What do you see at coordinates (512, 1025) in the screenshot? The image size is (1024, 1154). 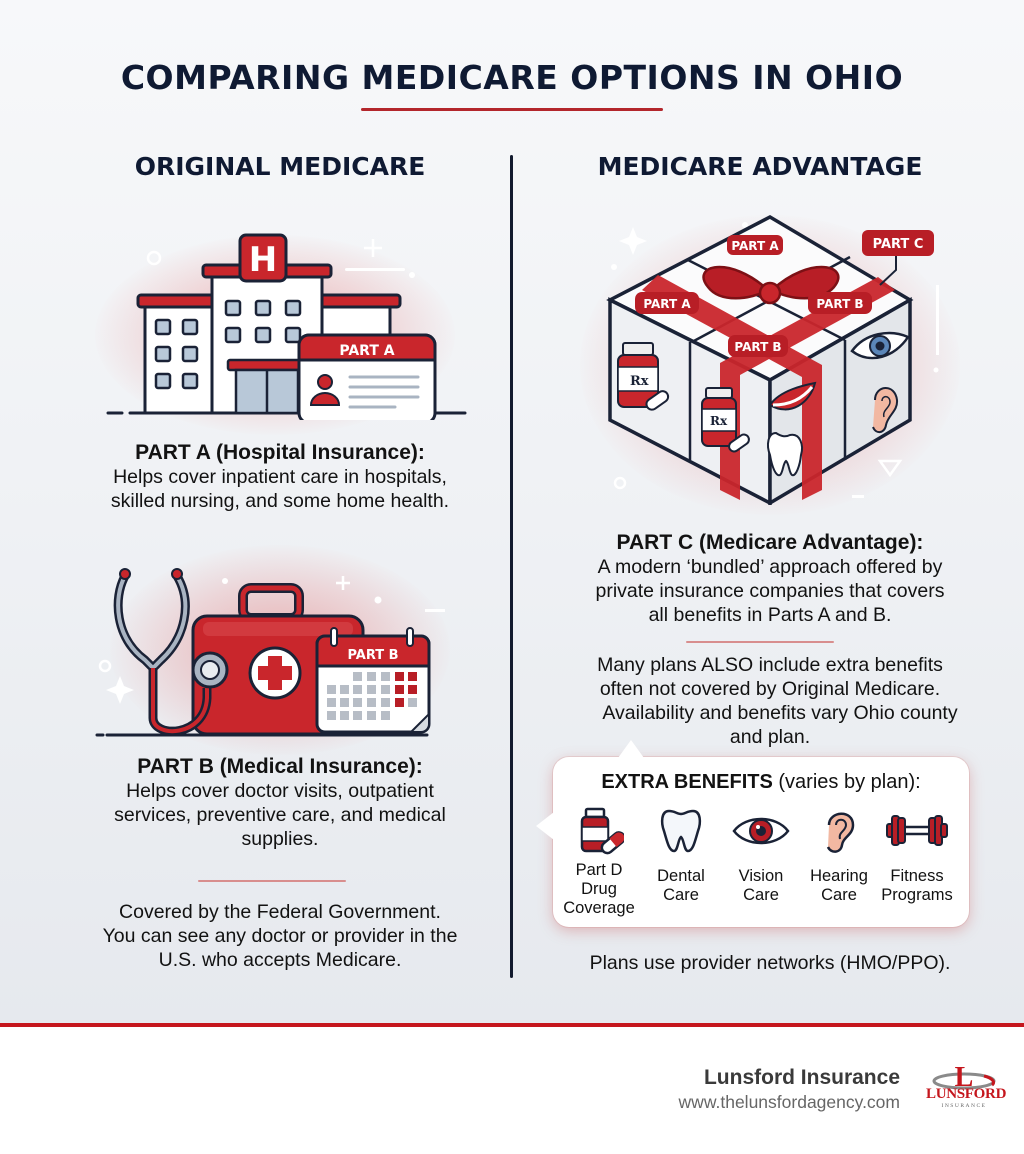 I see `footer-accent-bar` at bounding box center [512, 1025].